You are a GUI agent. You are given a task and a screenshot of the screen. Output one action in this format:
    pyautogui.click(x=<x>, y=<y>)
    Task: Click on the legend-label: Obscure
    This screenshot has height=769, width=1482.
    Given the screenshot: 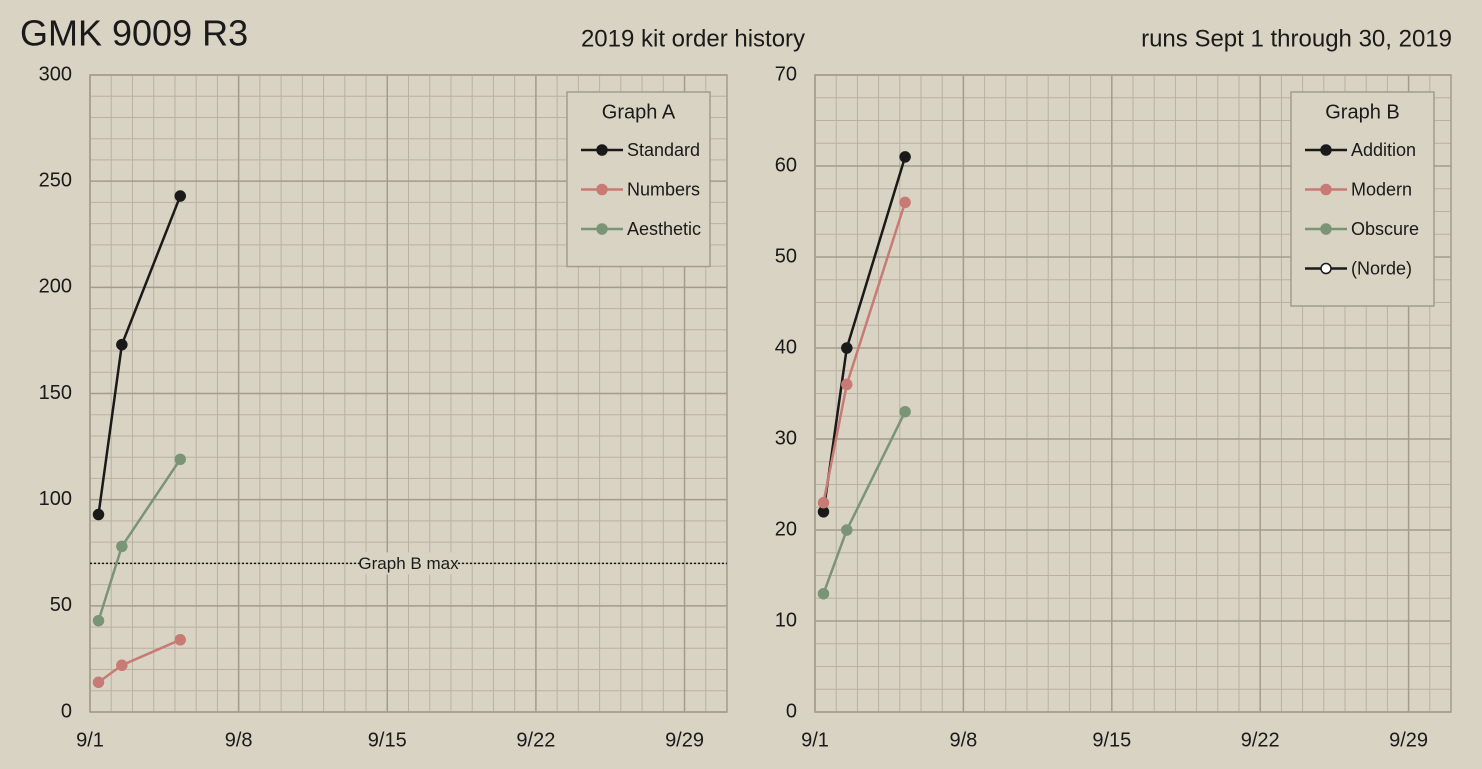 What is the action you would take?
    pyautogui.click(x=1385, y=229)
    